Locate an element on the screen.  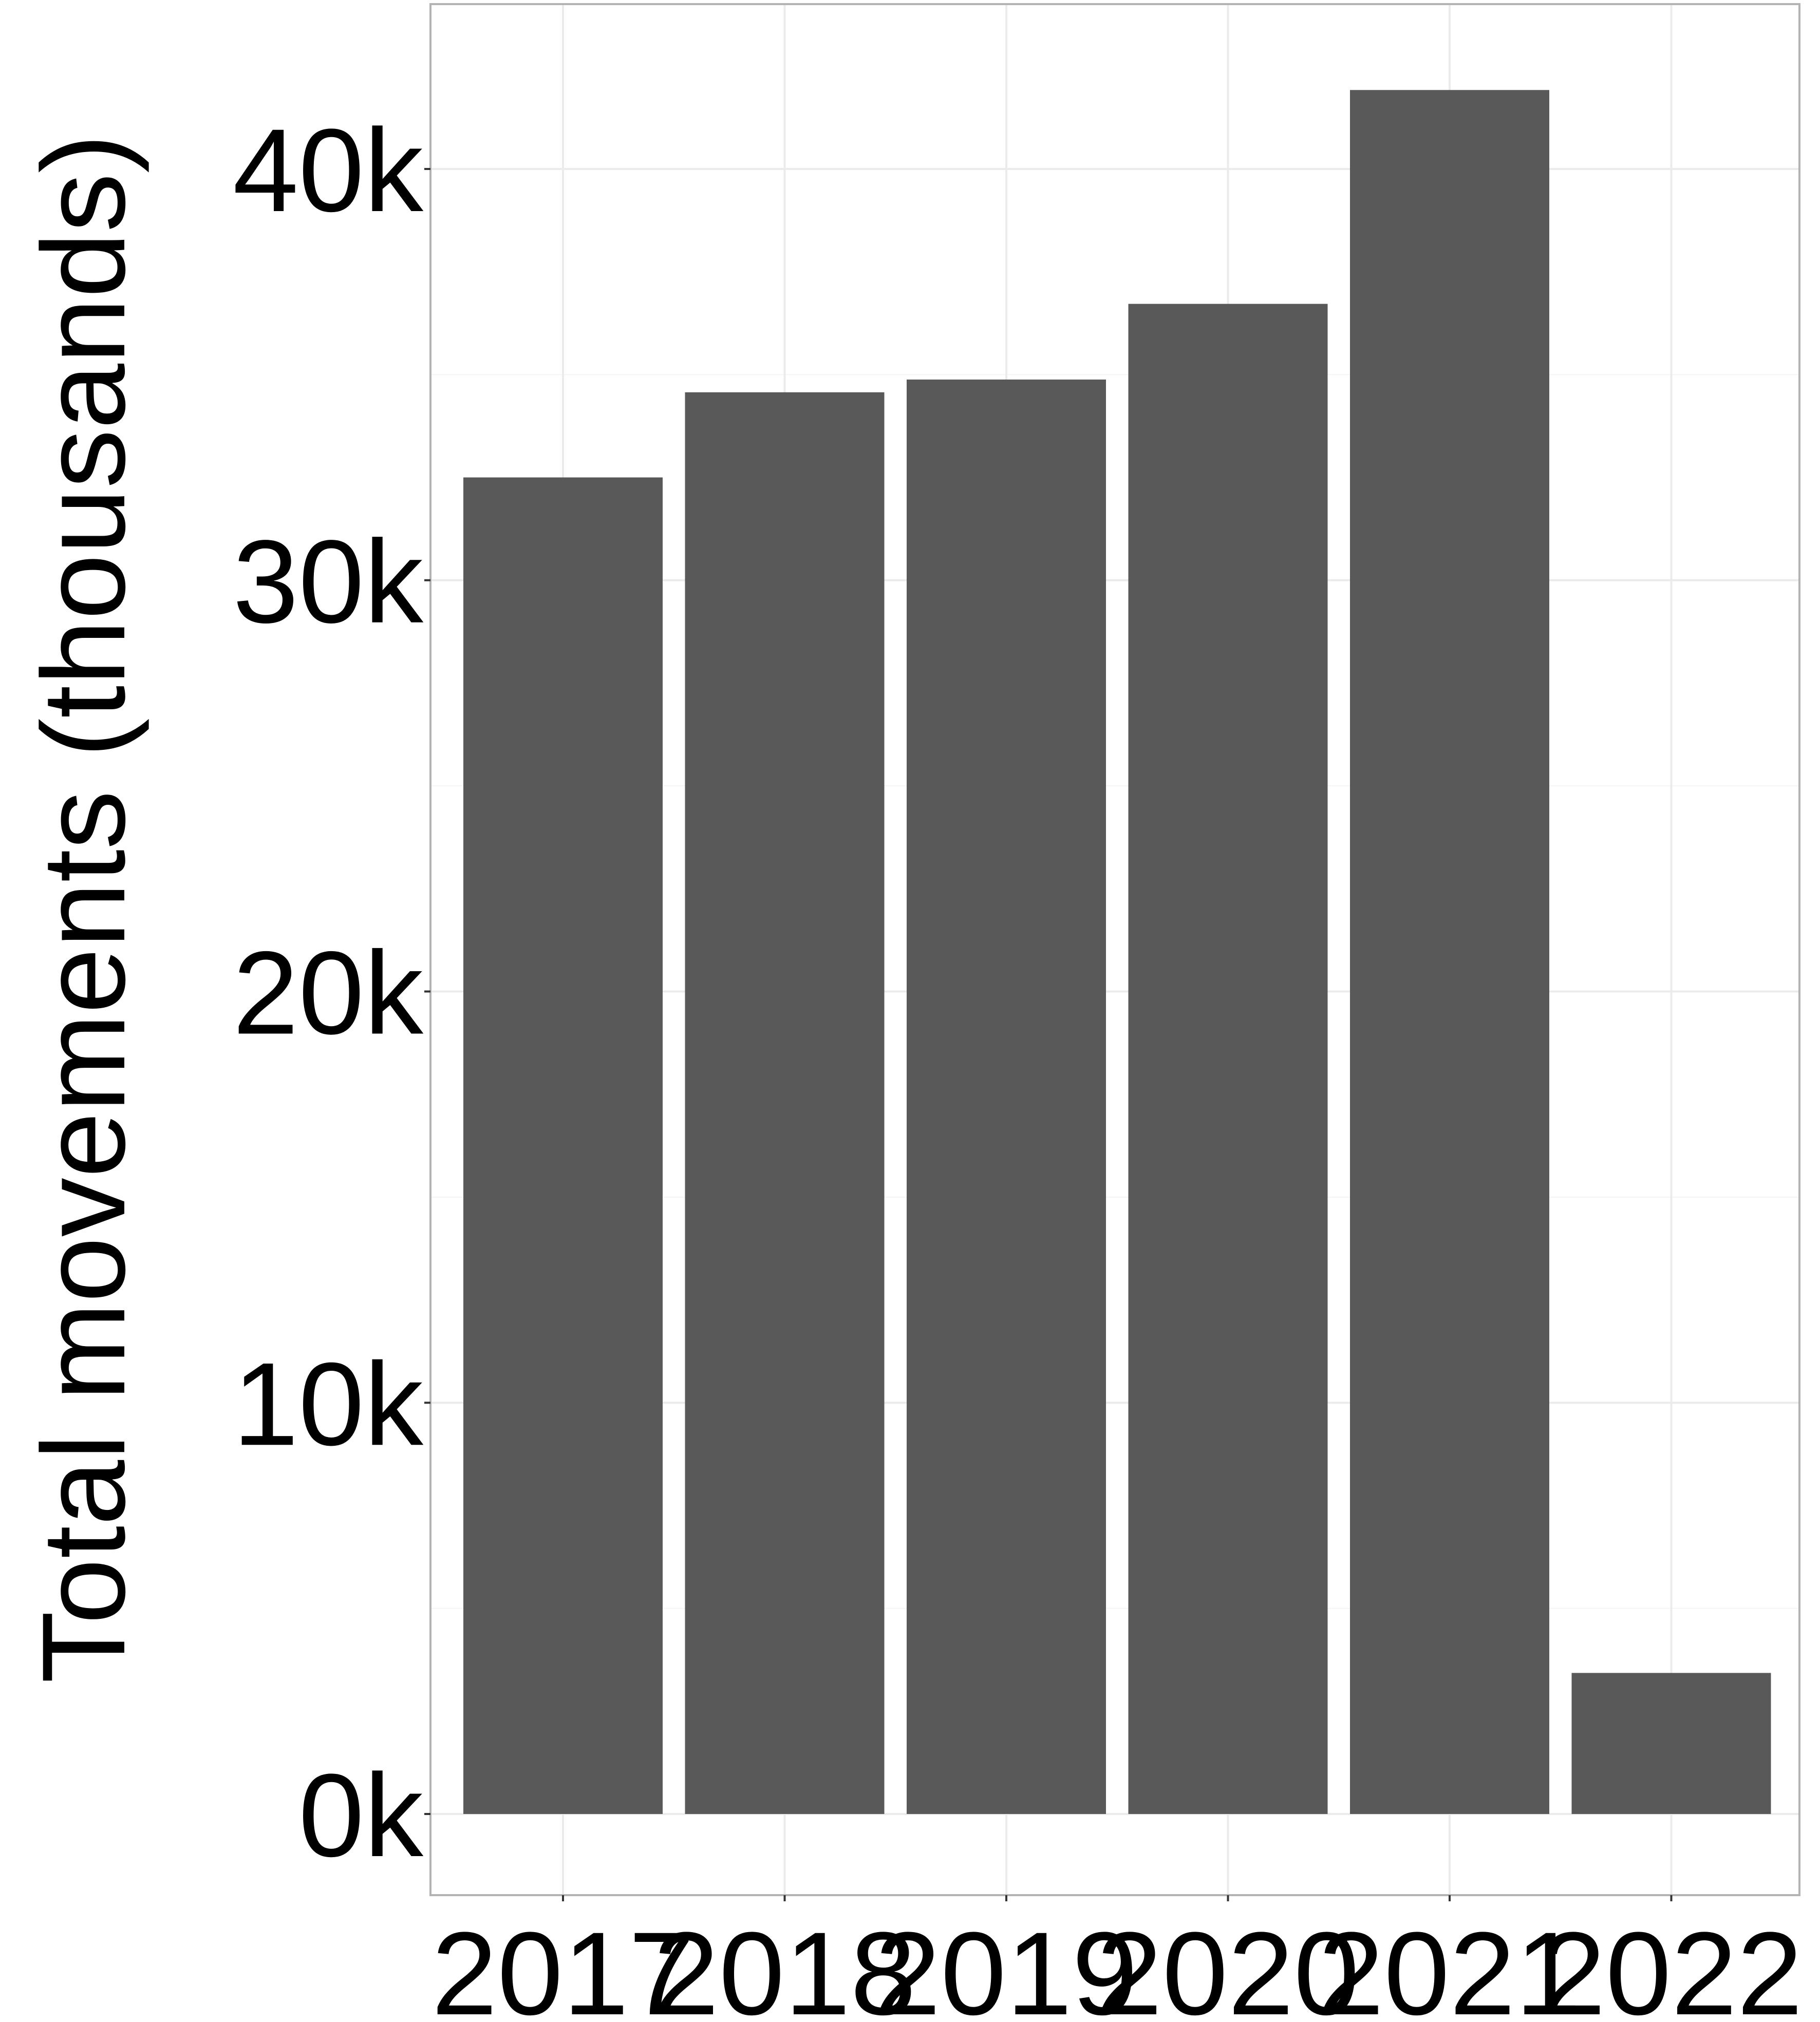
x-tick-label-2020: 2020 is located at coordinates (1228, 1964).